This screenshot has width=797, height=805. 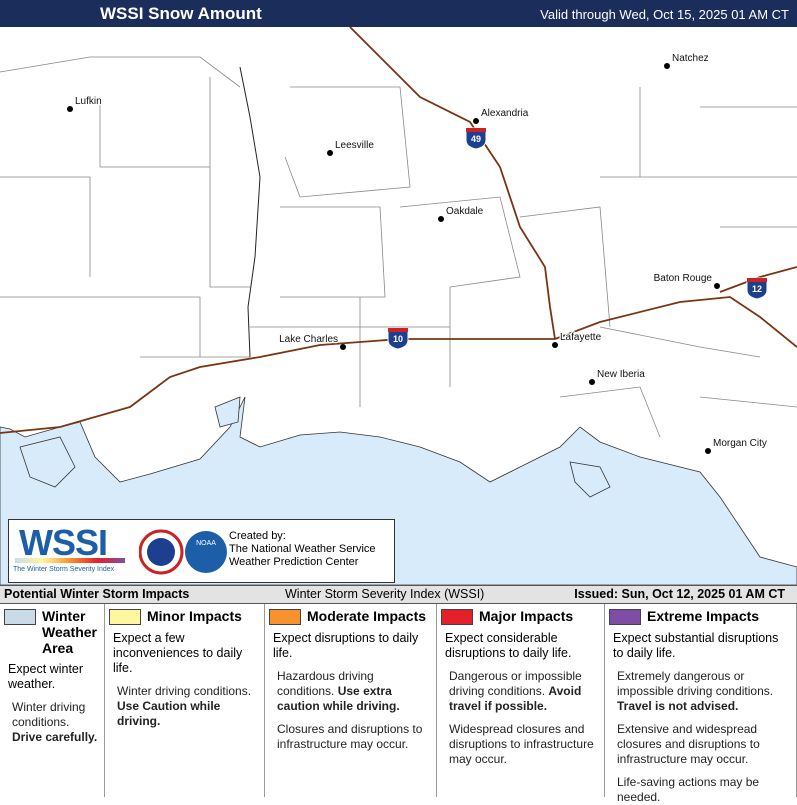 I want to click on bullet-emphasis: Use extra caution while driving., so click(x=338, y=698).